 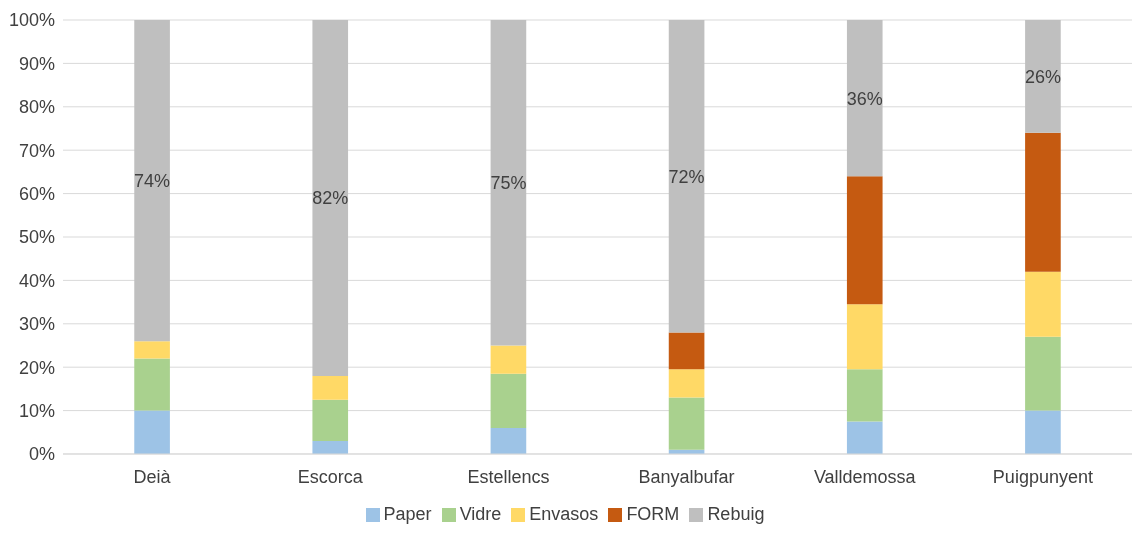 What do you see at coordinates (736, 514) in the screenshot?
I see `legend-label: Rebuig` at bounding box center [736, 514].